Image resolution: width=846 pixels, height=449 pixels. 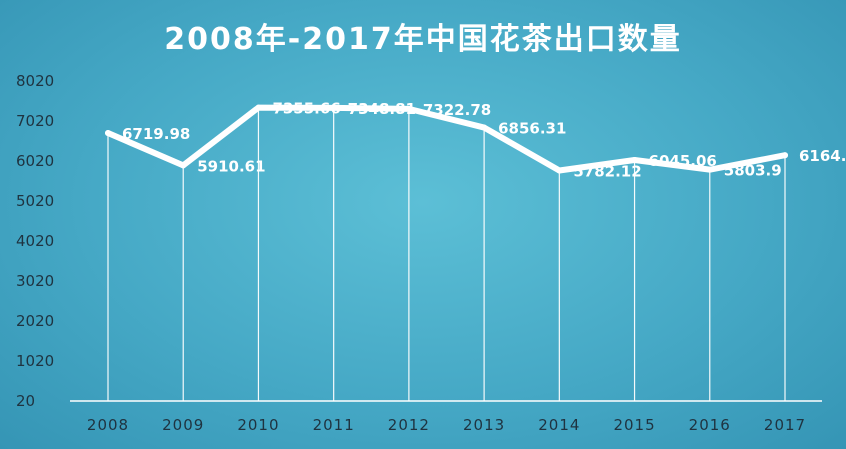 I want to click on chart-title: 2008年-2017年中国花茶出口数量, so click(x=423, y=39).